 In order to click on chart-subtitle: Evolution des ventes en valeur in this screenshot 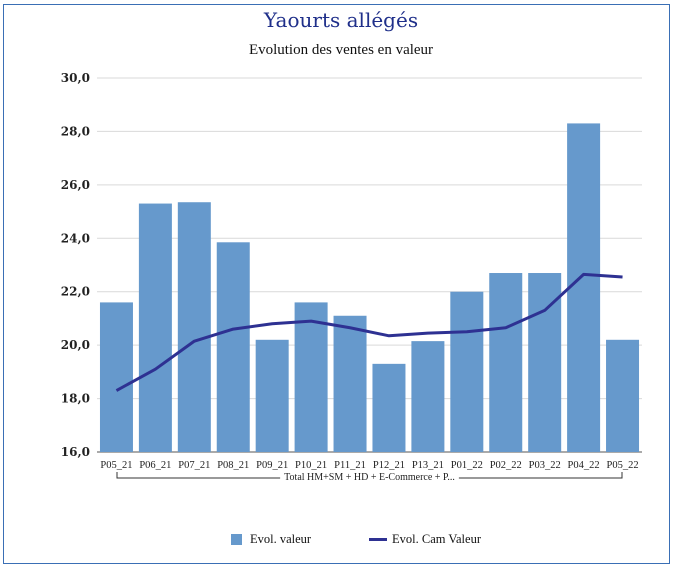, I will do `click(341, 50)`.